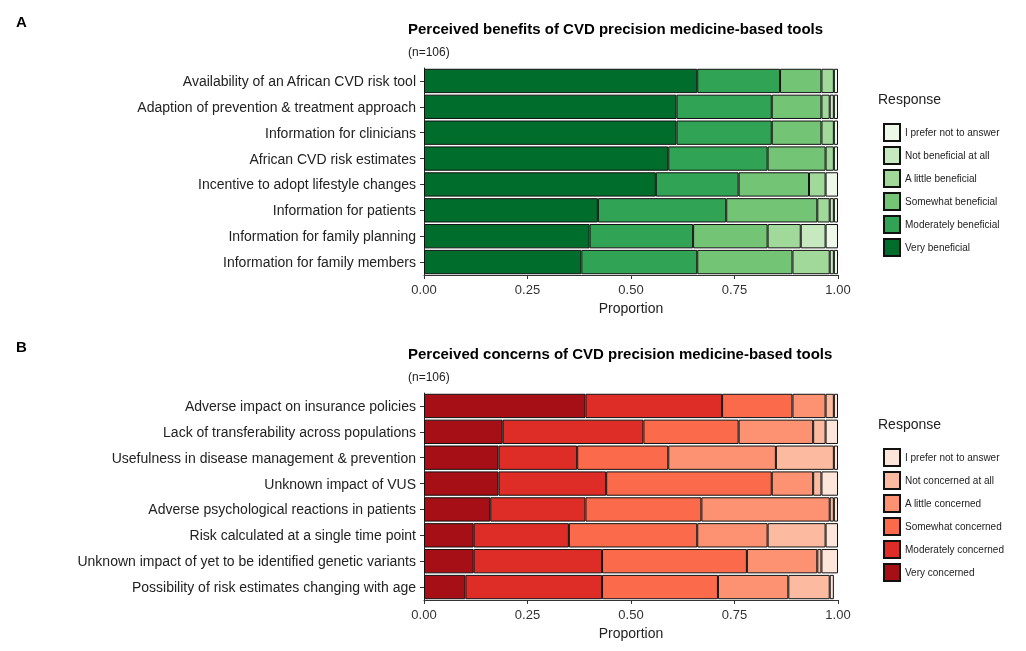 The height and width of the screenshot is (651, 1026). I want to click on y-tick-label: Incentive to adopt lifestyle changes, so click(307, 184).